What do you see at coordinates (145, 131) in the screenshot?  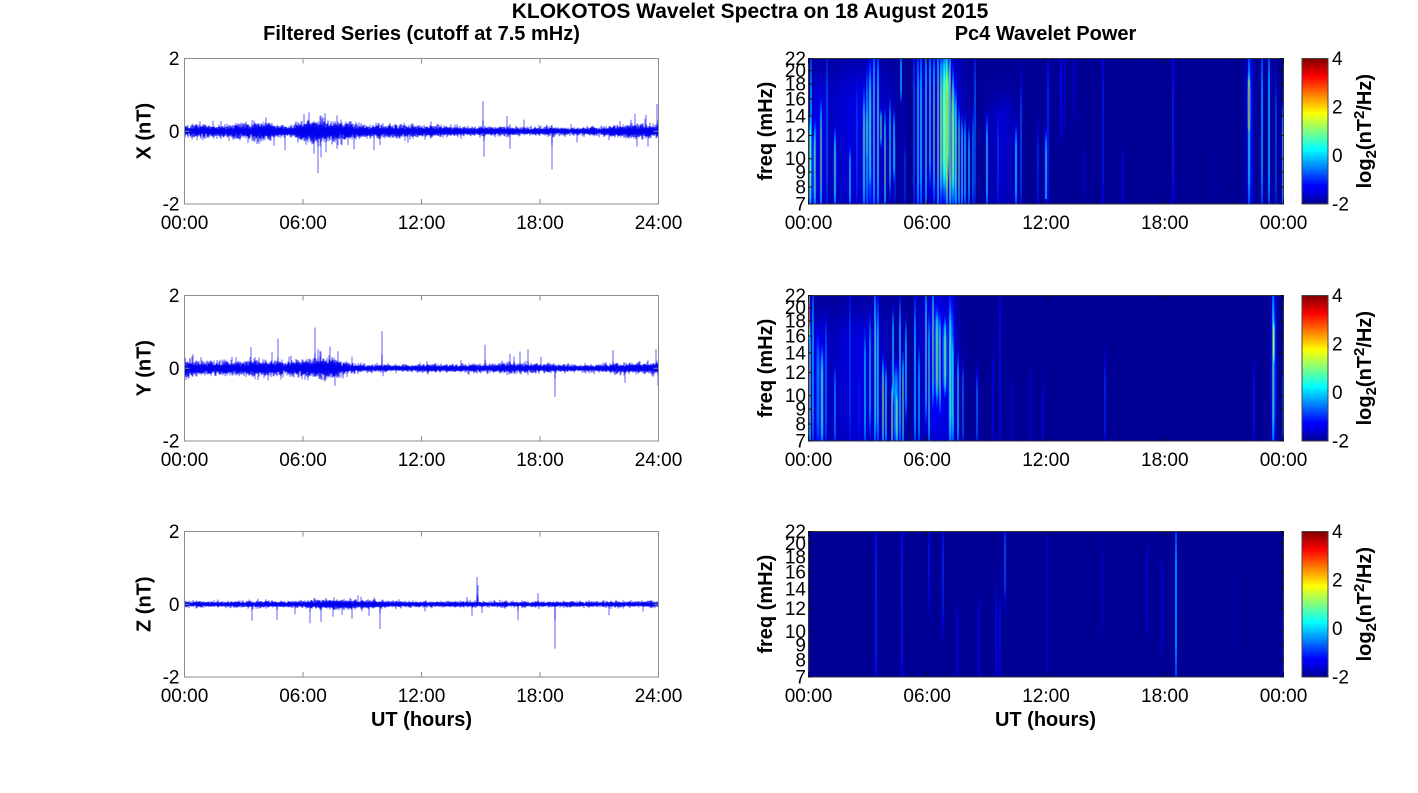 I see `svg-text: X (nT)` at bounding box center [145, 131].